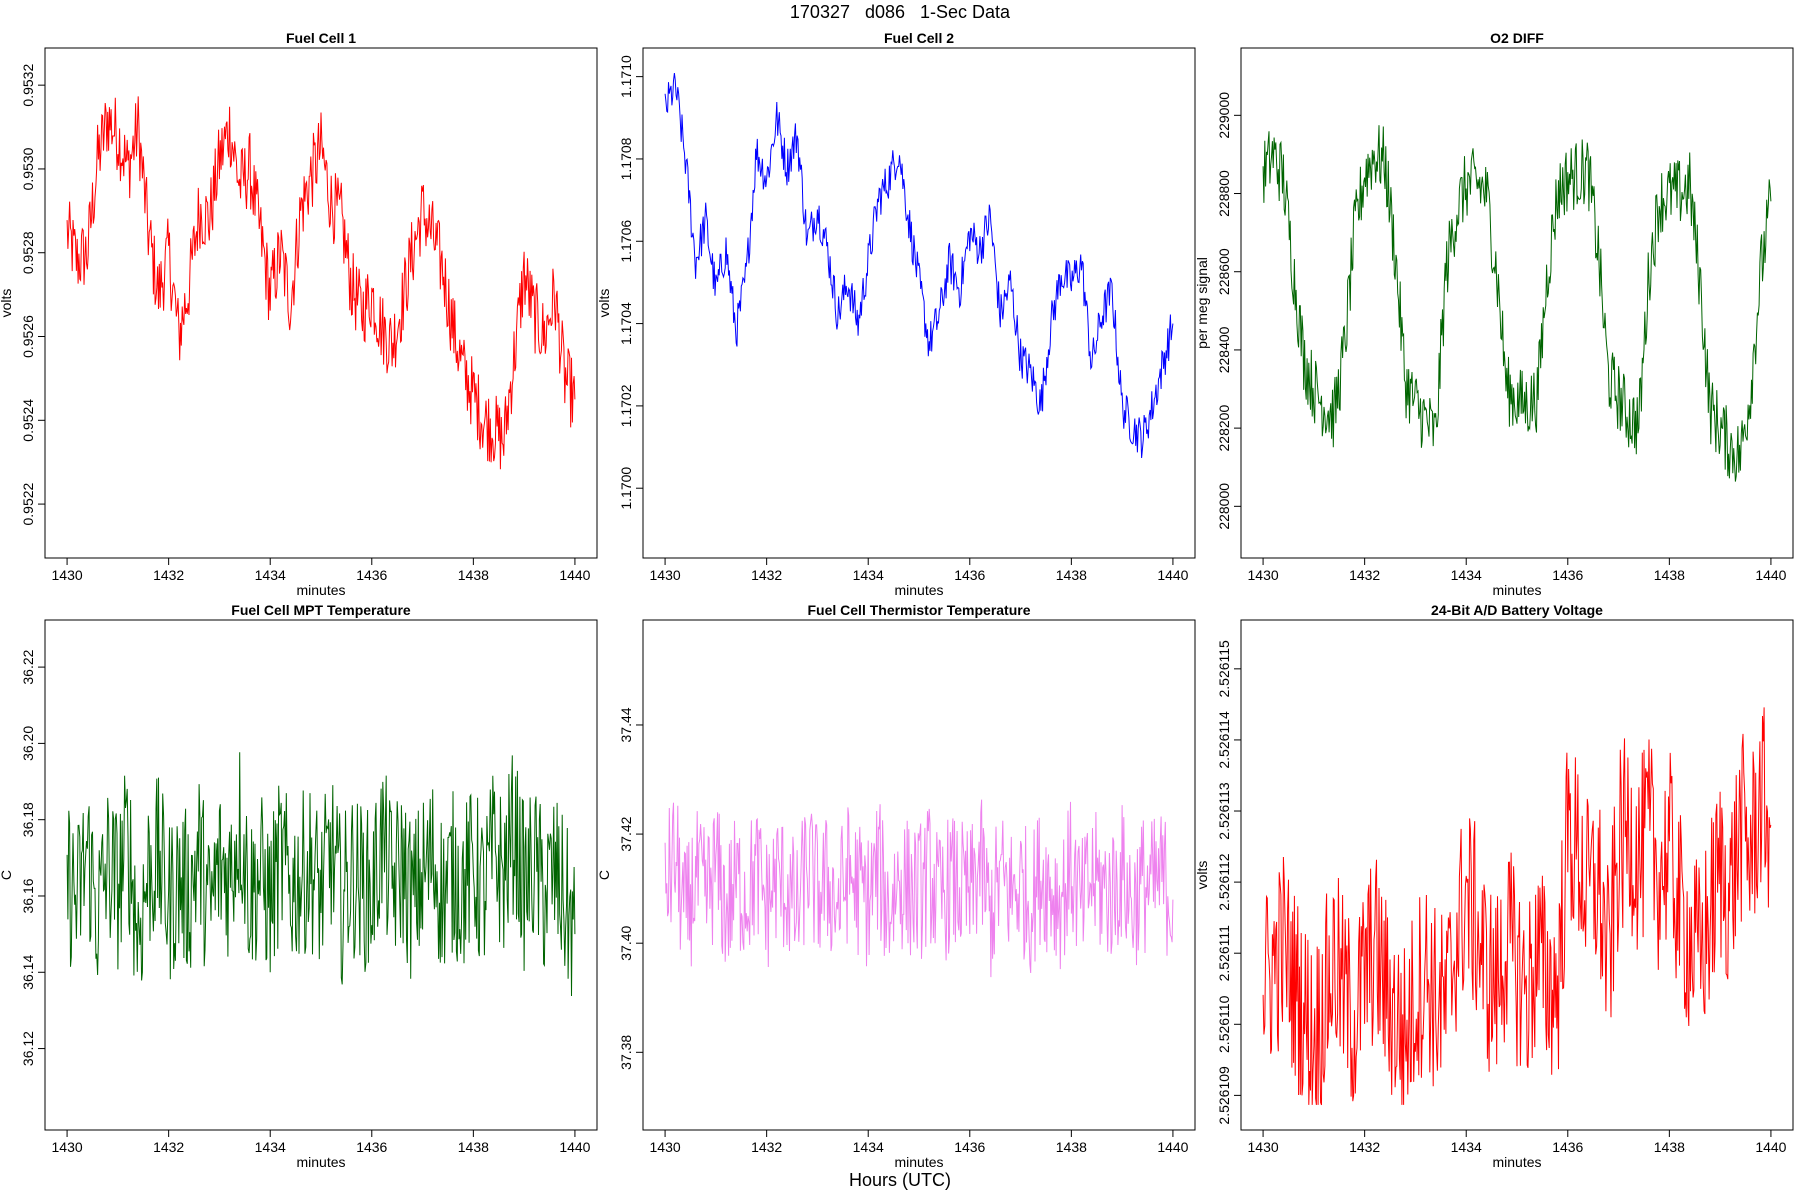 This screenshot has width=1800, height=1200. Describe the element at coordinates (626, 405) in the screenshot. I see `y-tick-label: 1.1702` at that location.